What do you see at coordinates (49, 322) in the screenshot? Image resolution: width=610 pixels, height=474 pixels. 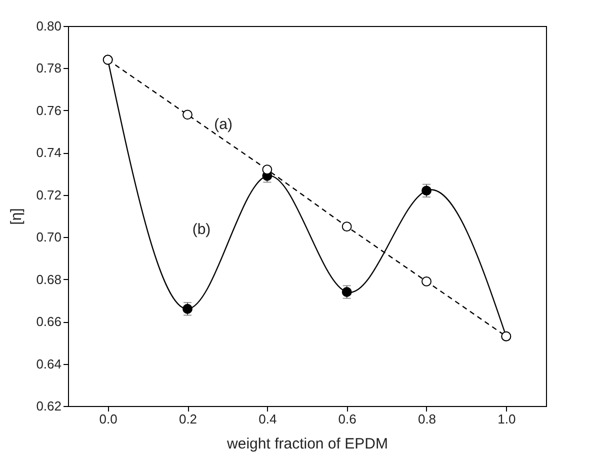 I see `y-tick-label: 0.66` at bounding box center [49, 322].